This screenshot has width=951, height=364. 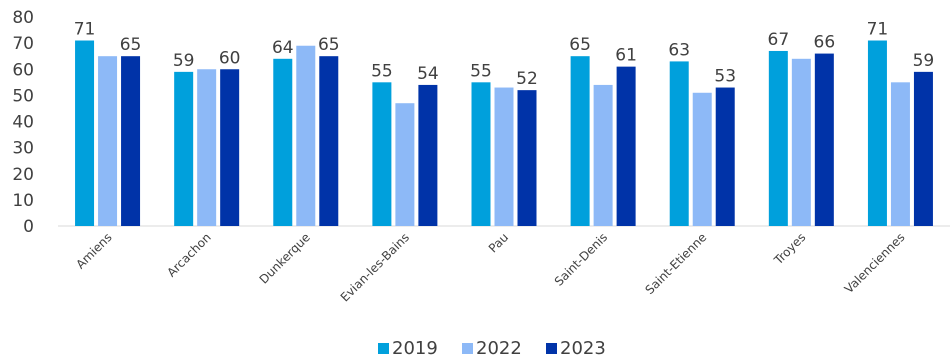 I want to click on category-label: Saint-Etienne, so click(x=675, y=263).